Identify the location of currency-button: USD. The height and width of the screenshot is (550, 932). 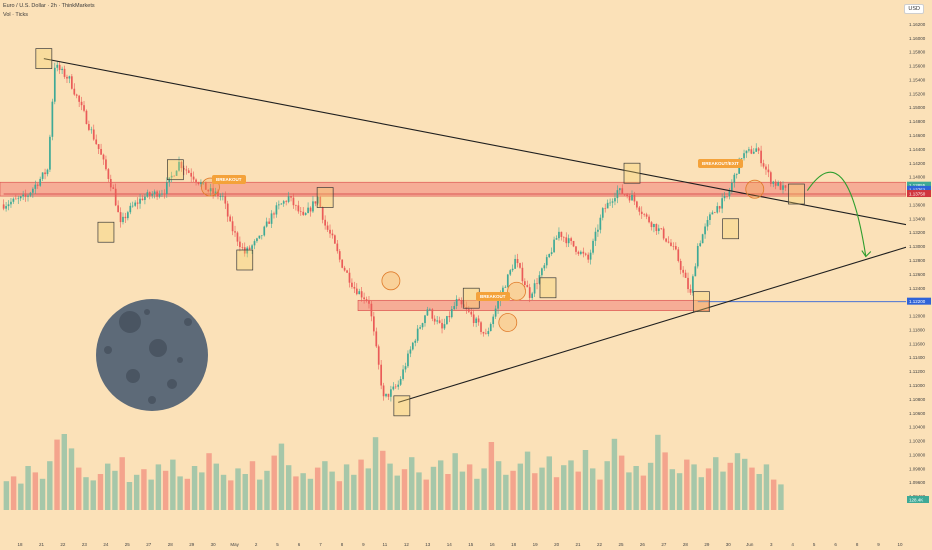
(914, 9).